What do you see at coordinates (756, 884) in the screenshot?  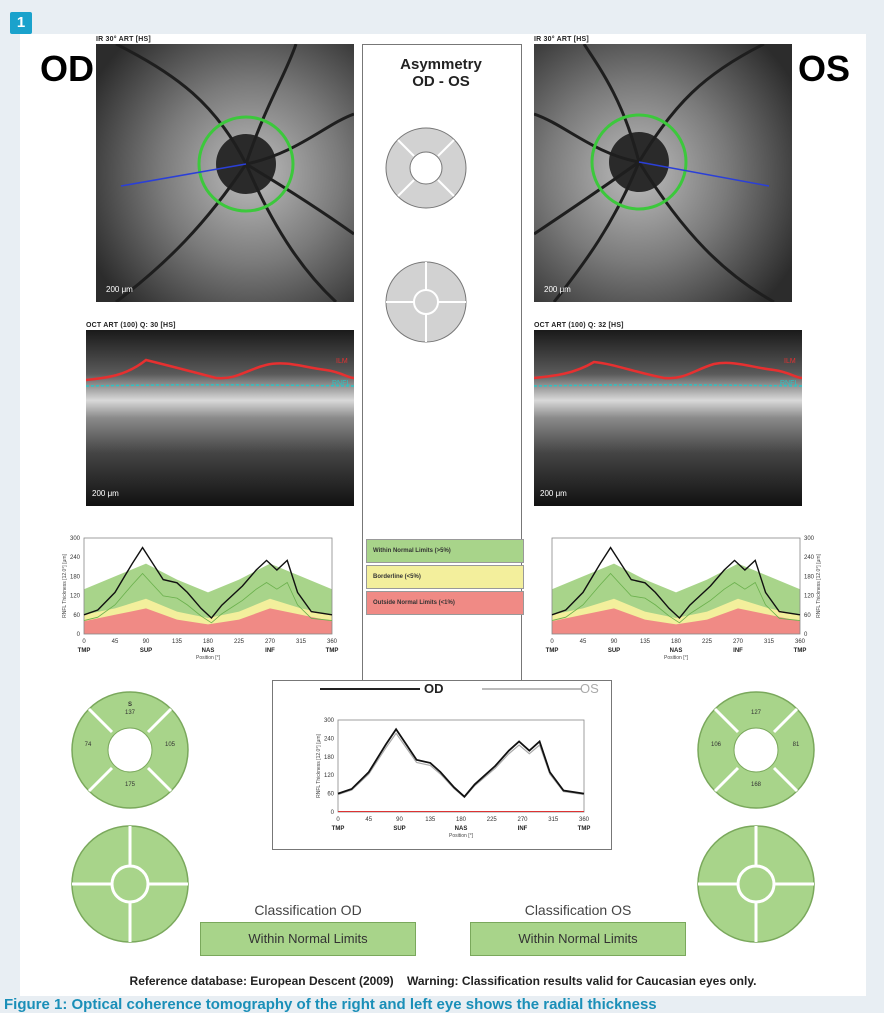 I see `os-sector-disc` at bounding box center [756, 884].